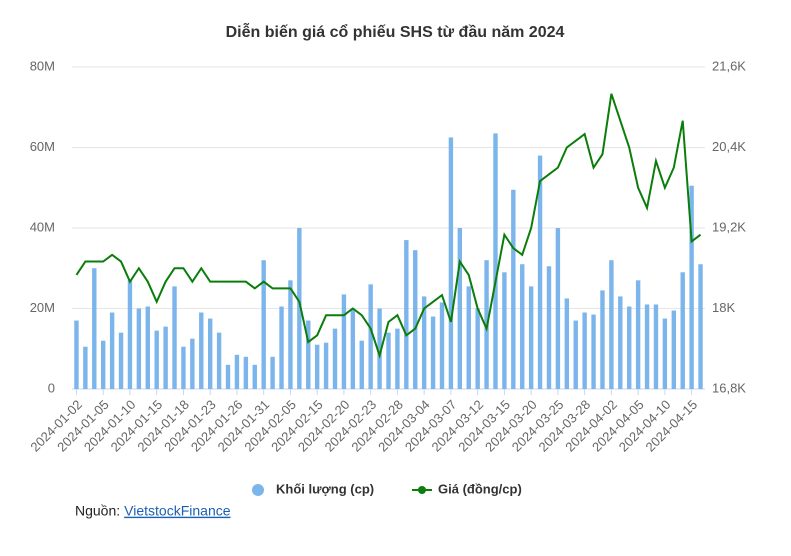 The width and height of the screenshot is (791, 556). I want to click on y-tick-label: 20M, so click(42, 307).